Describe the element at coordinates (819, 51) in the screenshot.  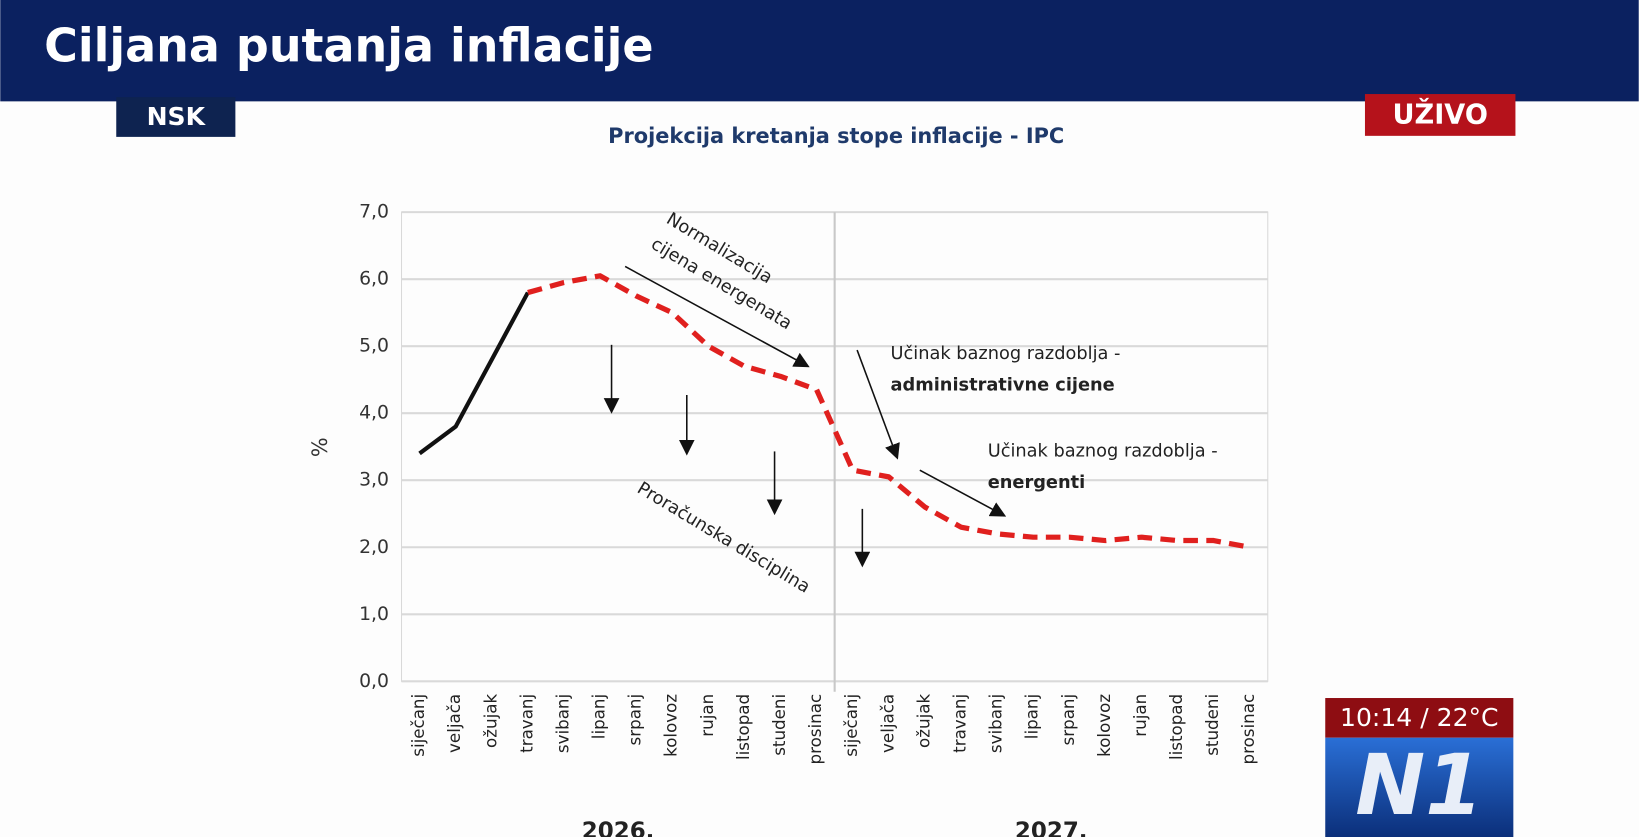
I see `header-bar` at that location.